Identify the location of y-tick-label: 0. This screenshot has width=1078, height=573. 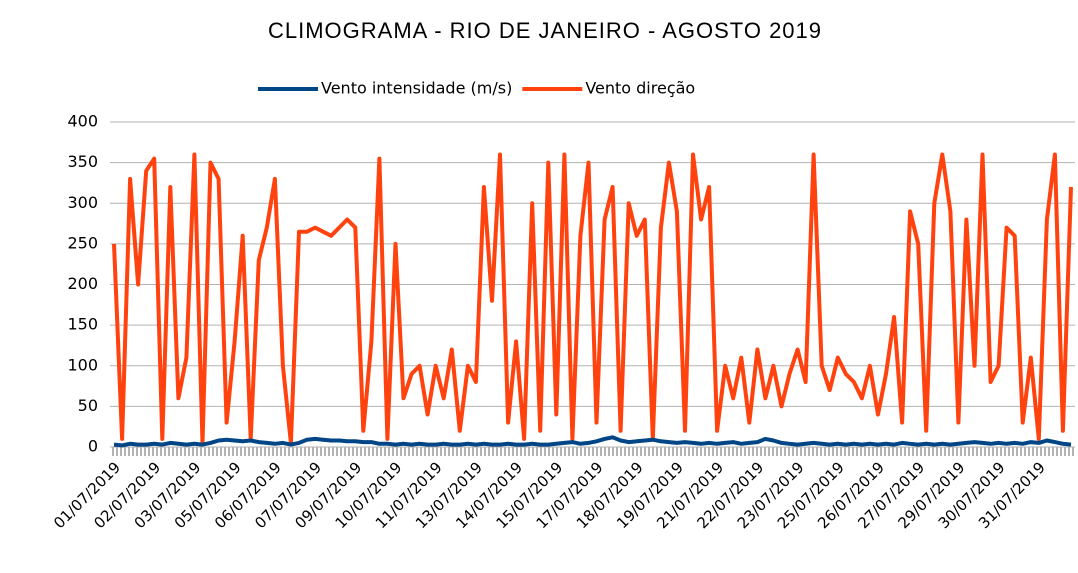
(93, 446).